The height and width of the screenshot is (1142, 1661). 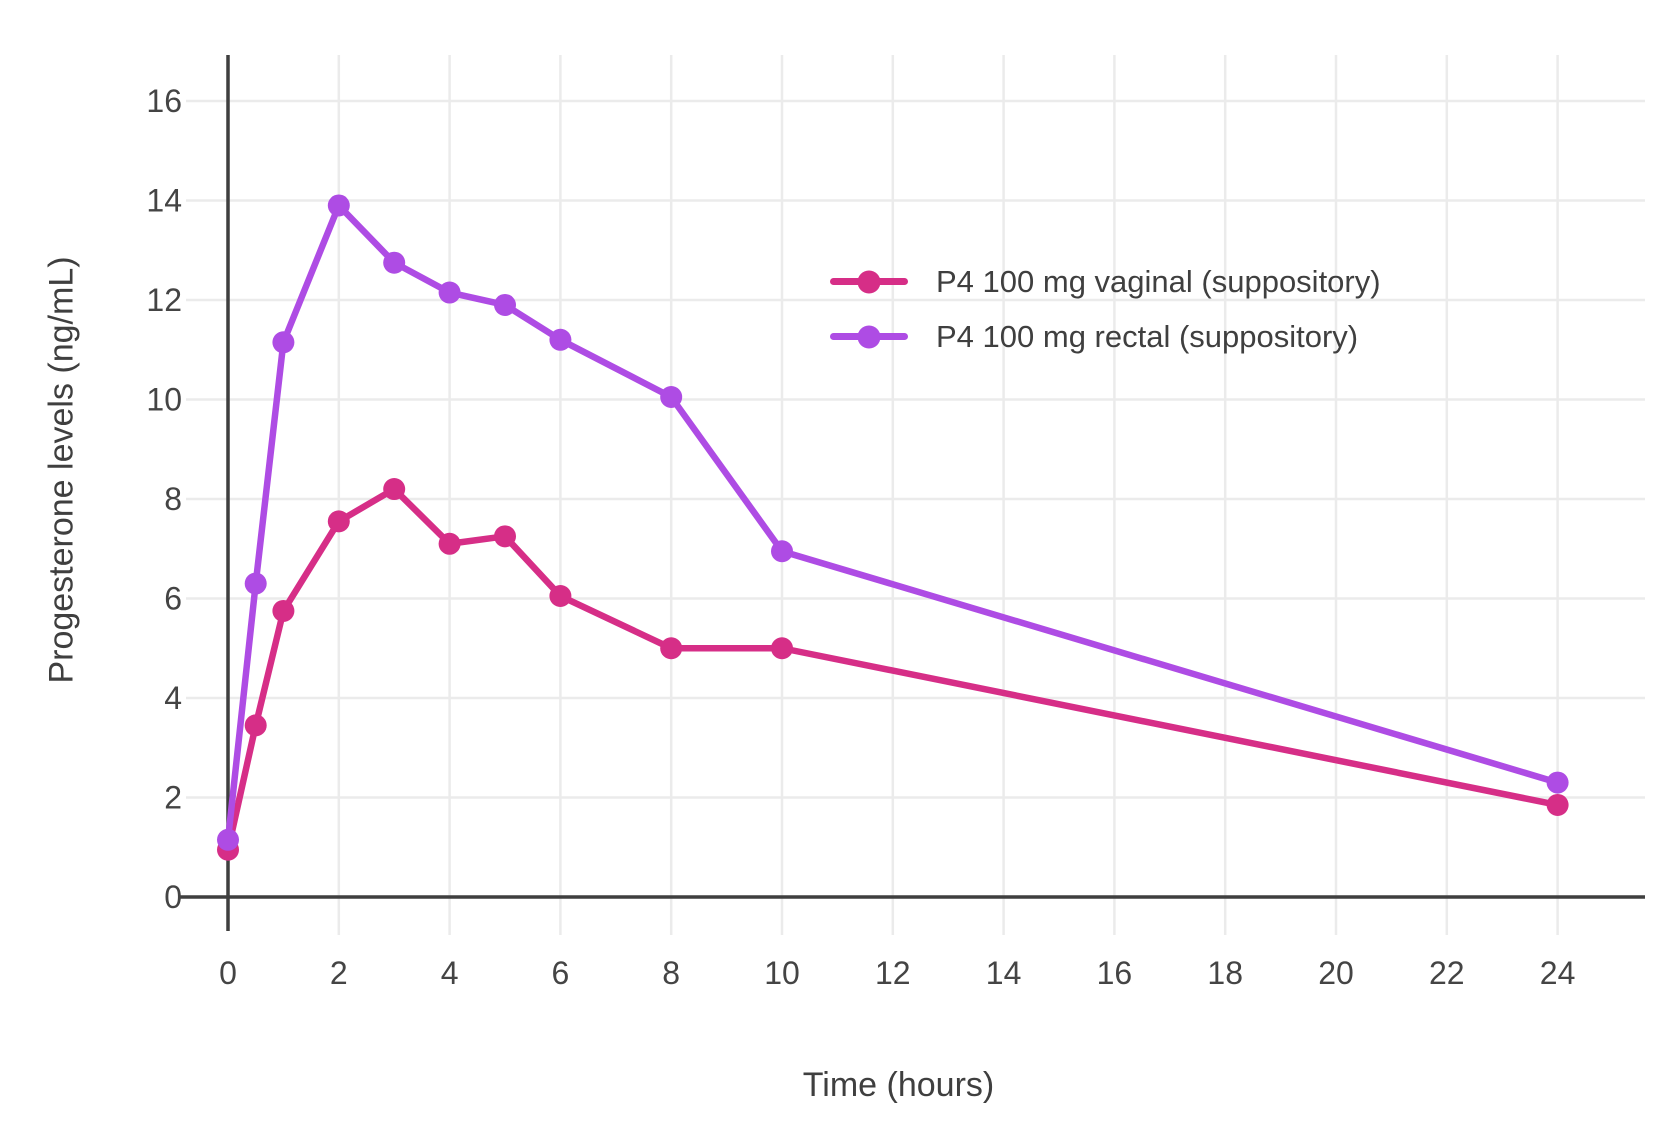 What do you see at coordinates (173, 798) in the screenshot?
I see `y-tick-label: 2` at bounding box center [173, 798].